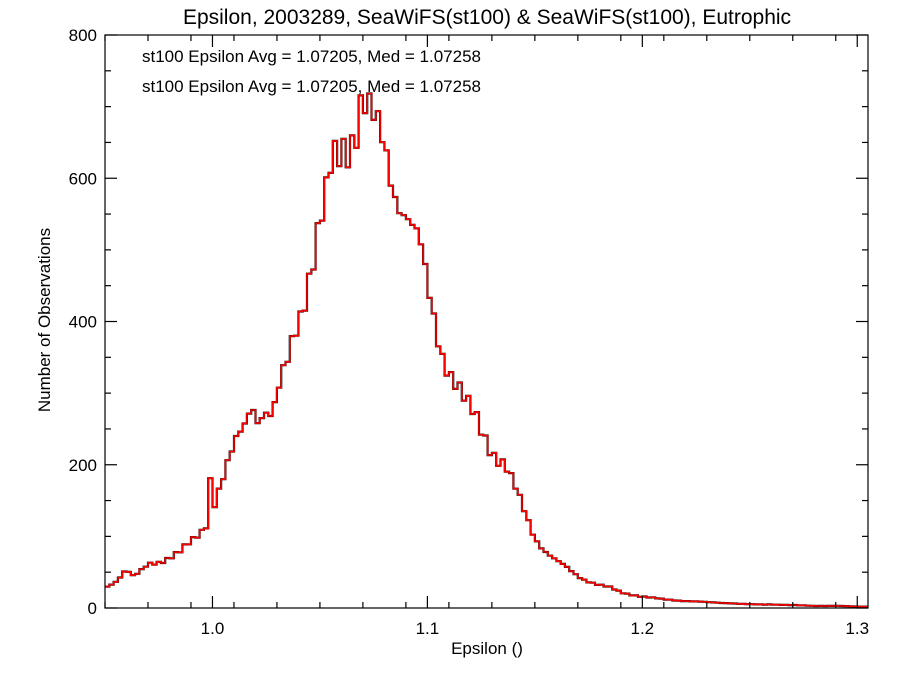  What do you see at coordinates (83, 178) in the screenshot?
I see `y-tick-label: 600` at bounding box center [83, 178].